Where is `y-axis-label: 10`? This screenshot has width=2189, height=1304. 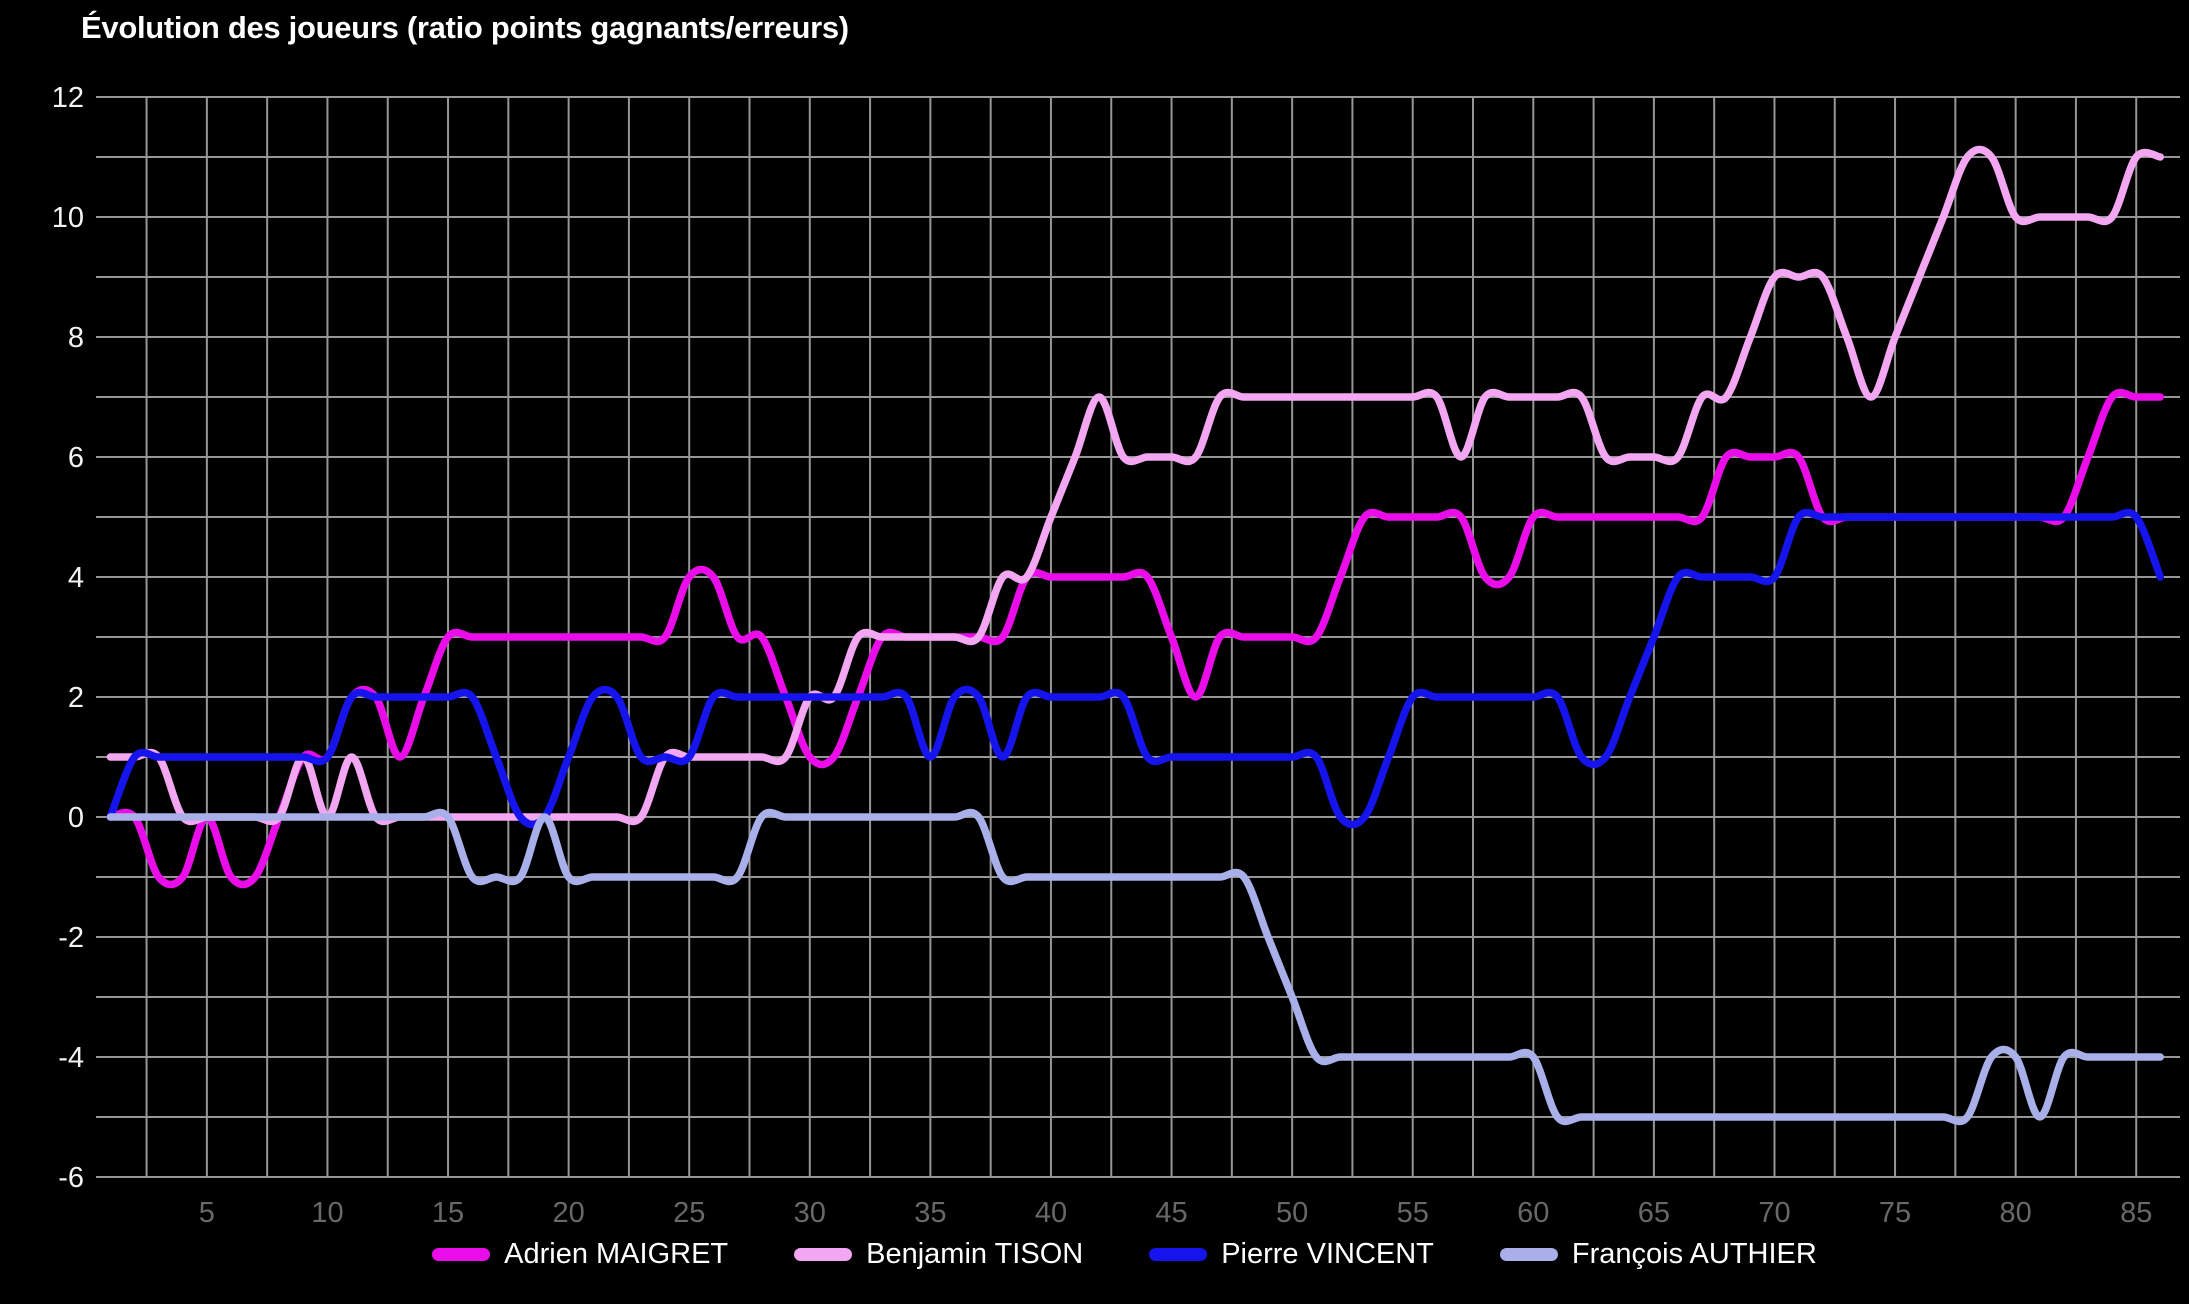 y-axis-label: 10 is located at coordinates (68, 218).